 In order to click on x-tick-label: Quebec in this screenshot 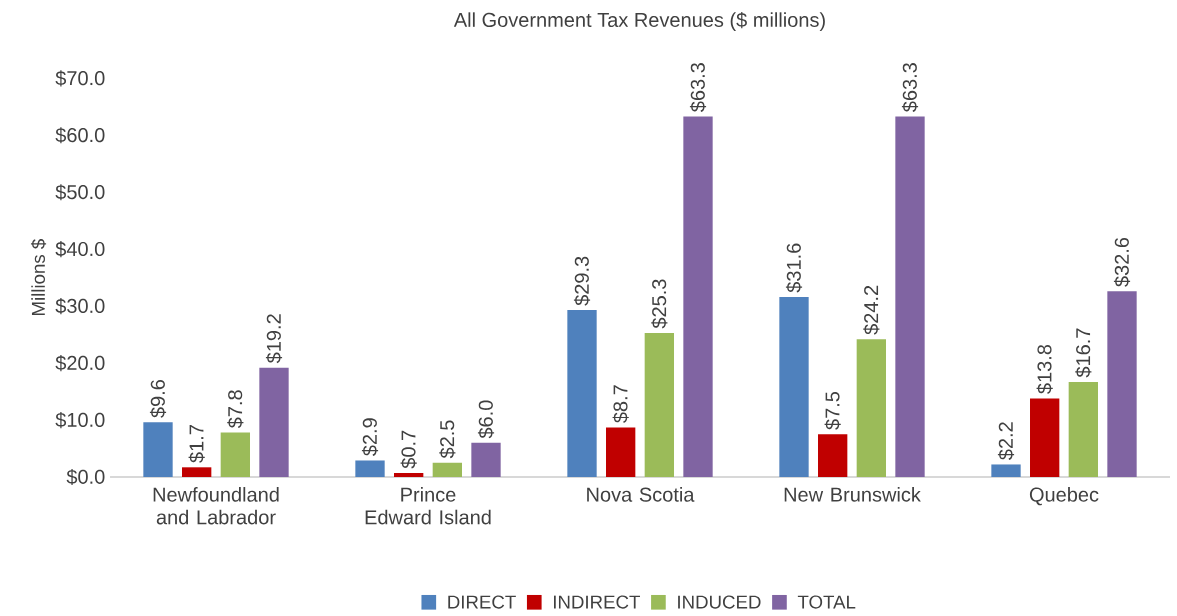, I will do `click(1064, 496)`.